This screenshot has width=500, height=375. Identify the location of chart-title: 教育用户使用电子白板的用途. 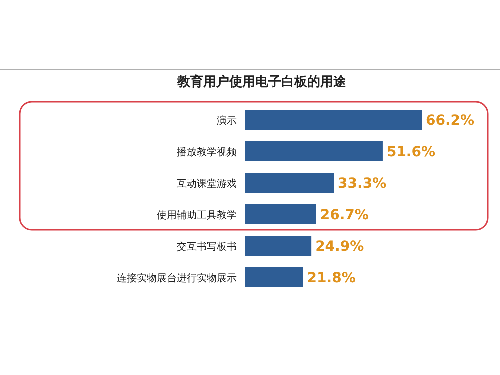
(262, 82).